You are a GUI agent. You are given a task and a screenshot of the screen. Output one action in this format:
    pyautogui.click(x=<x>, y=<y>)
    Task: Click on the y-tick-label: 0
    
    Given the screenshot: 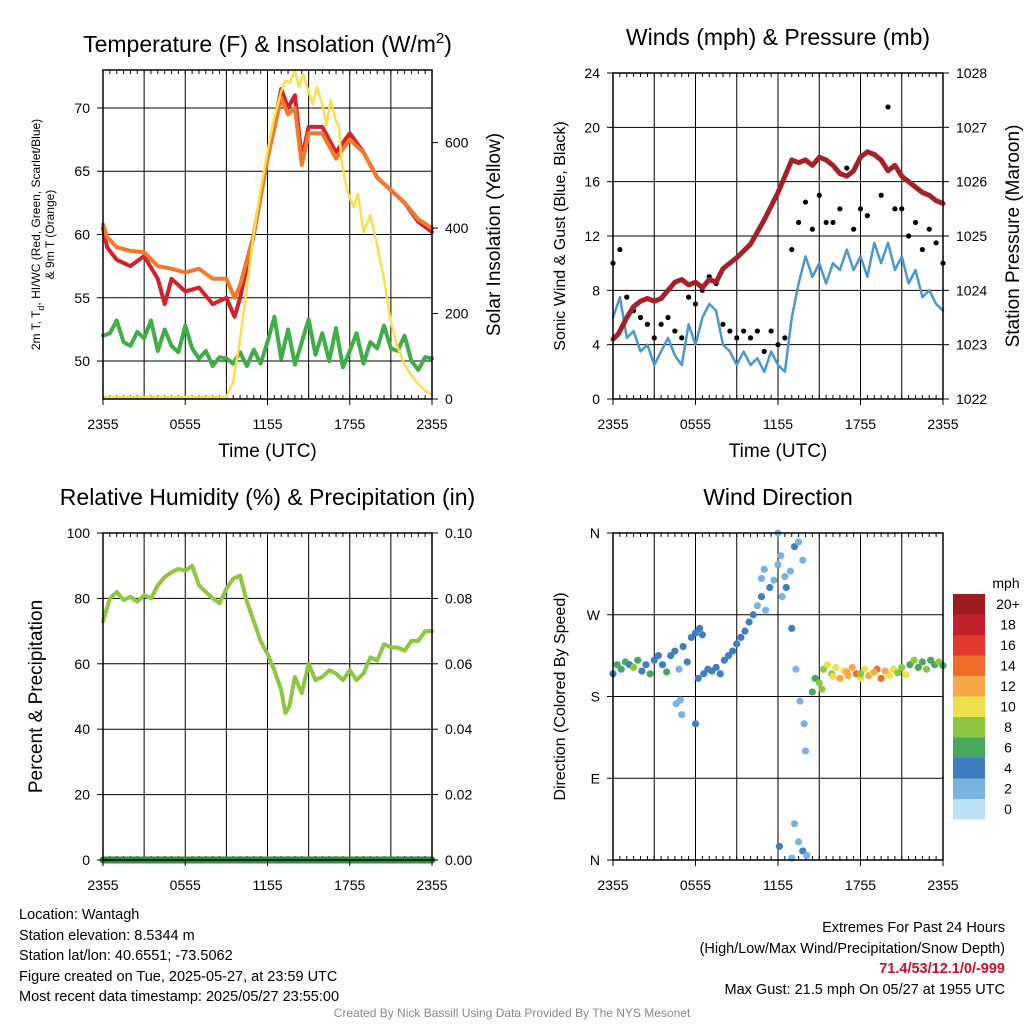 What is the action you would take?
    pyautogui.click(x=86, y=860)
    